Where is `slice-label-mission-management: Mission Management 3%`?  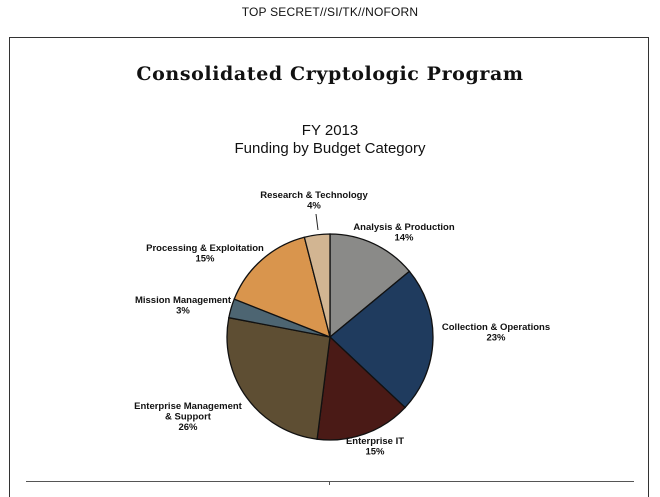
slice-label-mission-management: Mission Management 3% is located at coordinates (183, 306).